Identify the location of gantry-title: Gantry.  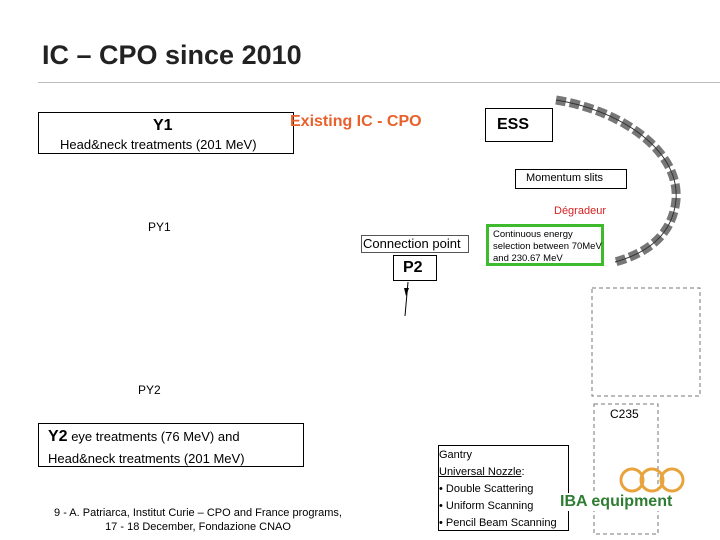
(456, 455).